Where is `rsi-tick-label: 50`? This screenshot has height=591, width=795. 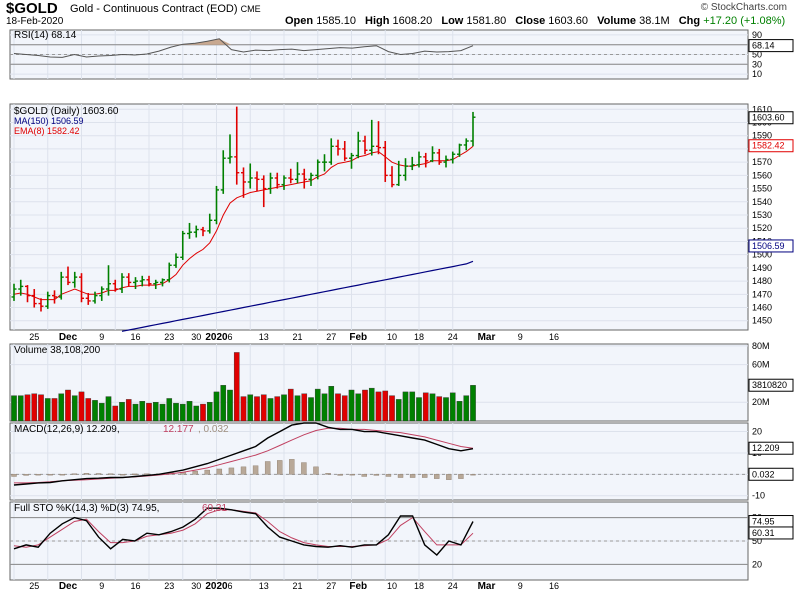 rsi-tick-label: 50 is located at coordinates (757, 55).